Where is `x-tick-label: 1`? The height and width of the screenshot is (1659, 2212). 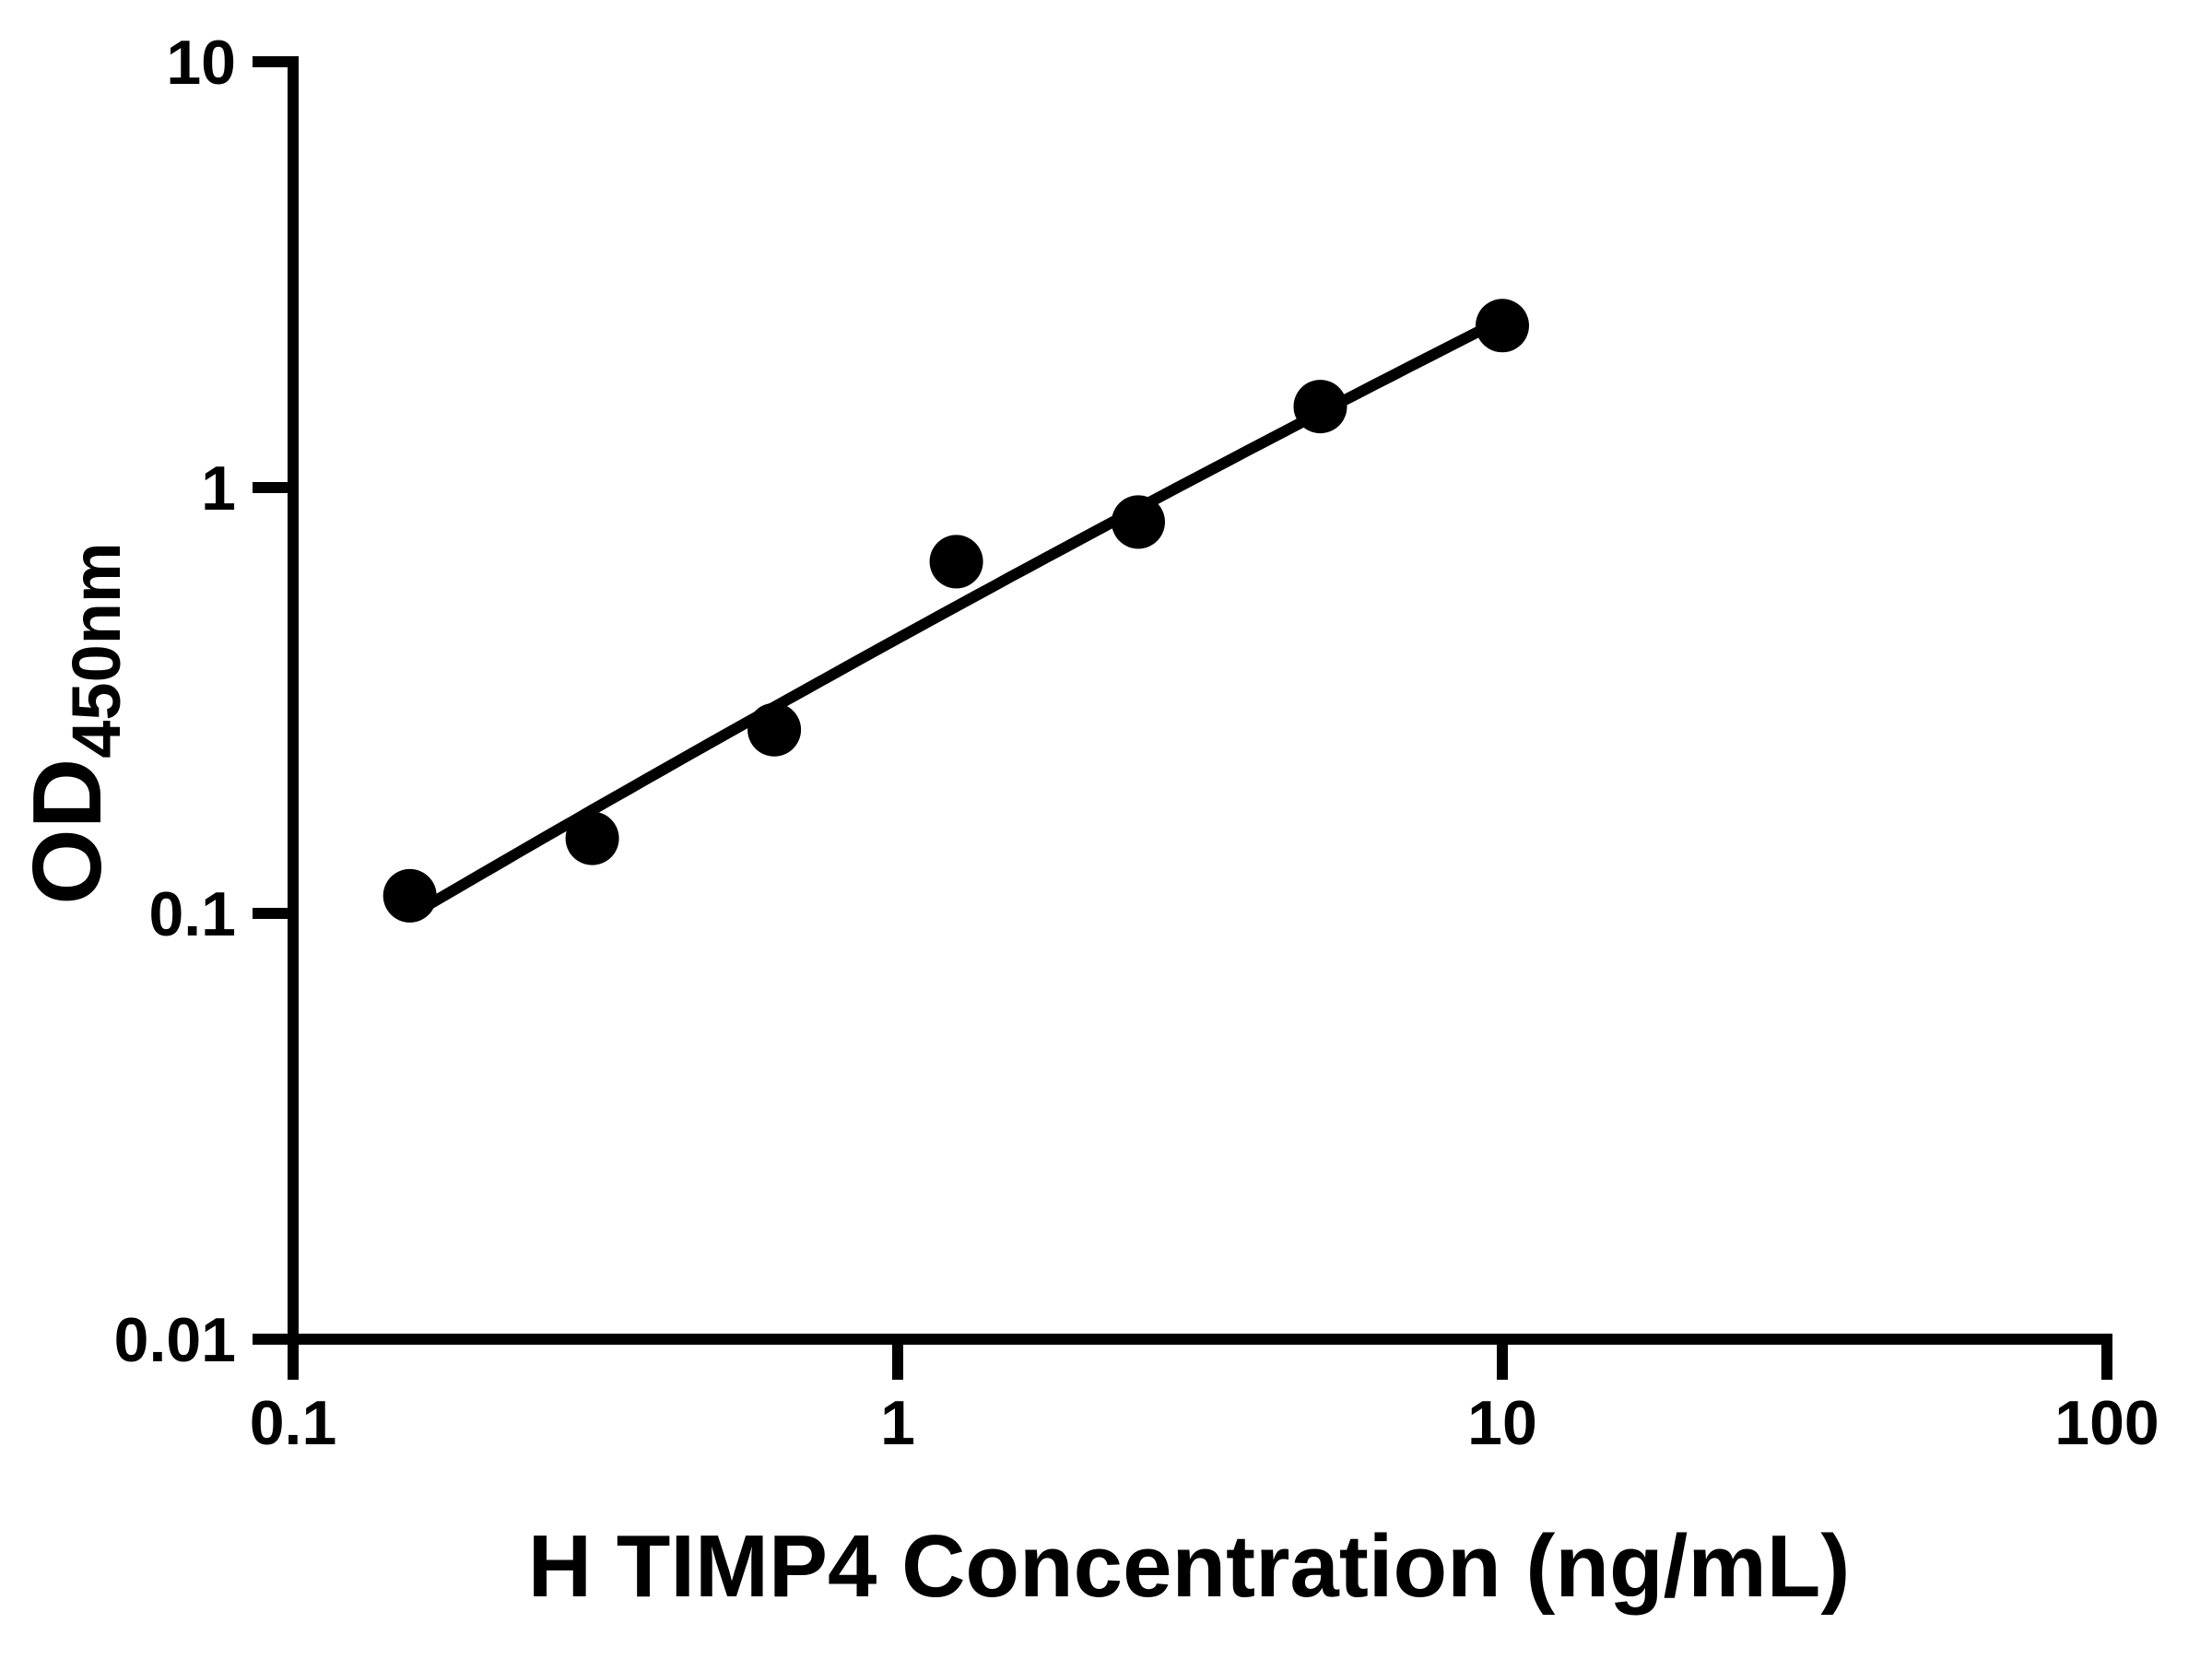 x-tick-label: 1 is located at coordinates (897, 1423).